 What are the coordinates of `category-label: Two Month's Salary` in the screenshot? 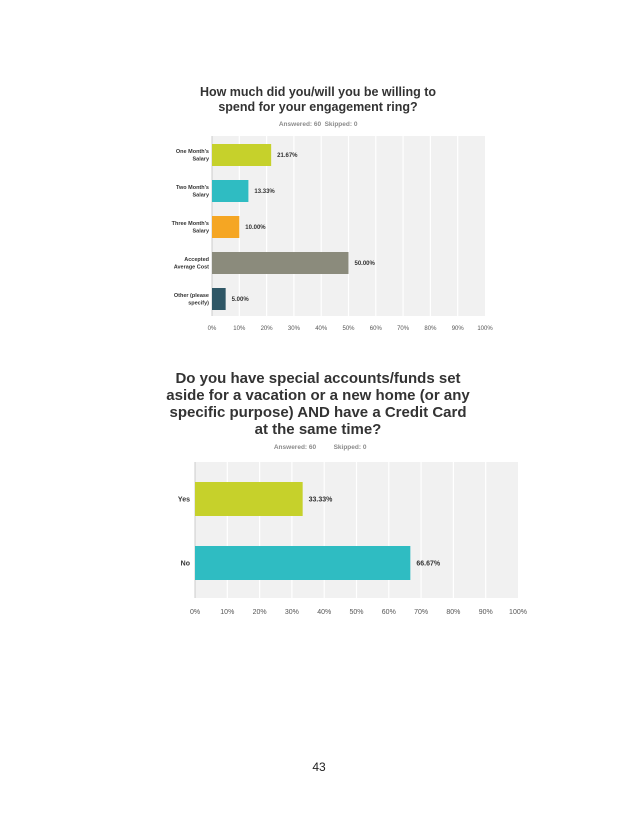 It's located at (193, 192).